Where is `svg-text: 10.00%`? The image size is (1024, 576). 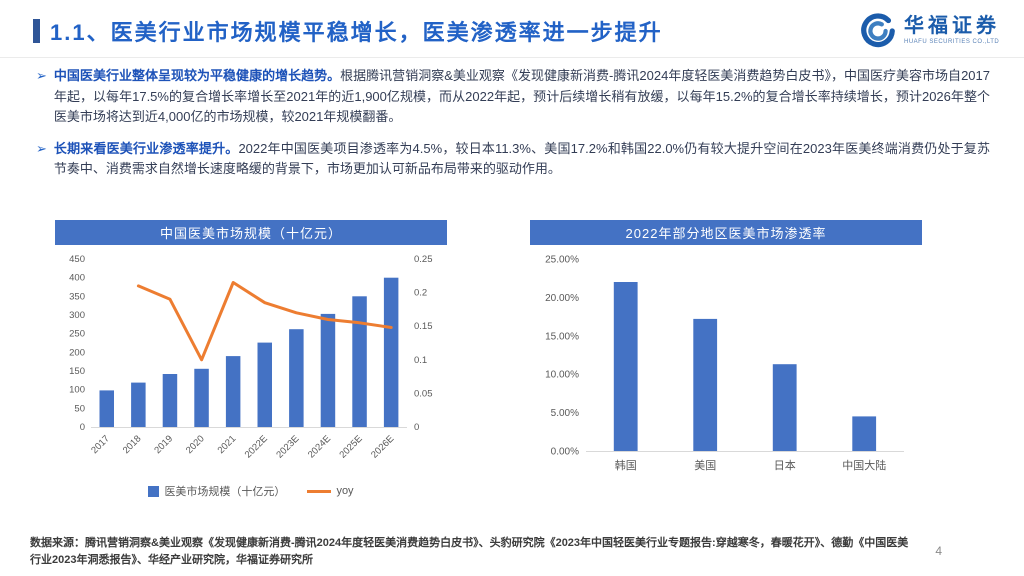 svg-text: 10.00% is located at coordinates (562, 375).